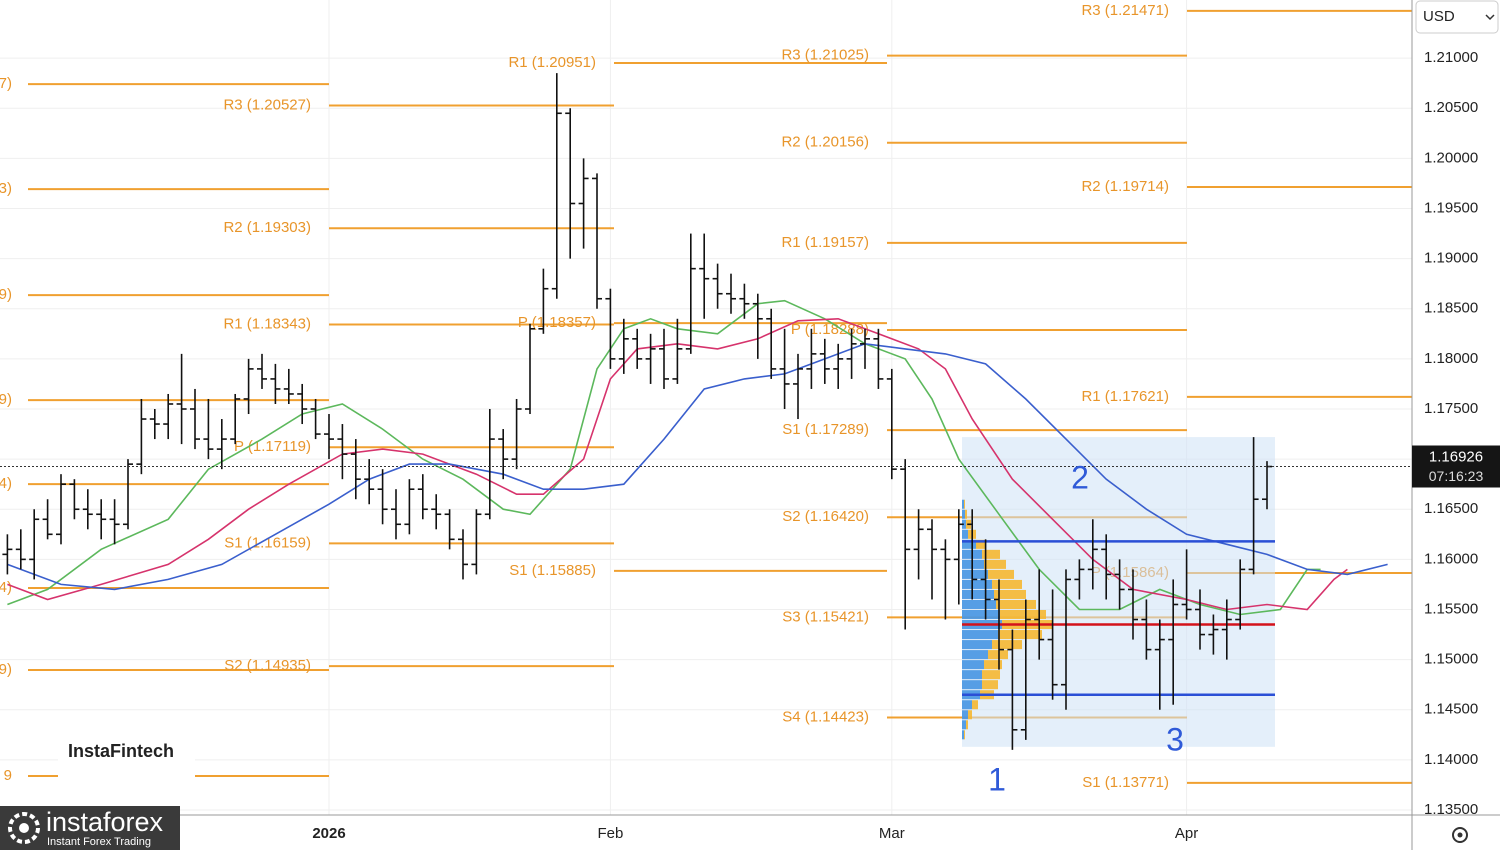 This screenshot has width=1500, height=850. I want to click on currency-box, so click(1457, 17).